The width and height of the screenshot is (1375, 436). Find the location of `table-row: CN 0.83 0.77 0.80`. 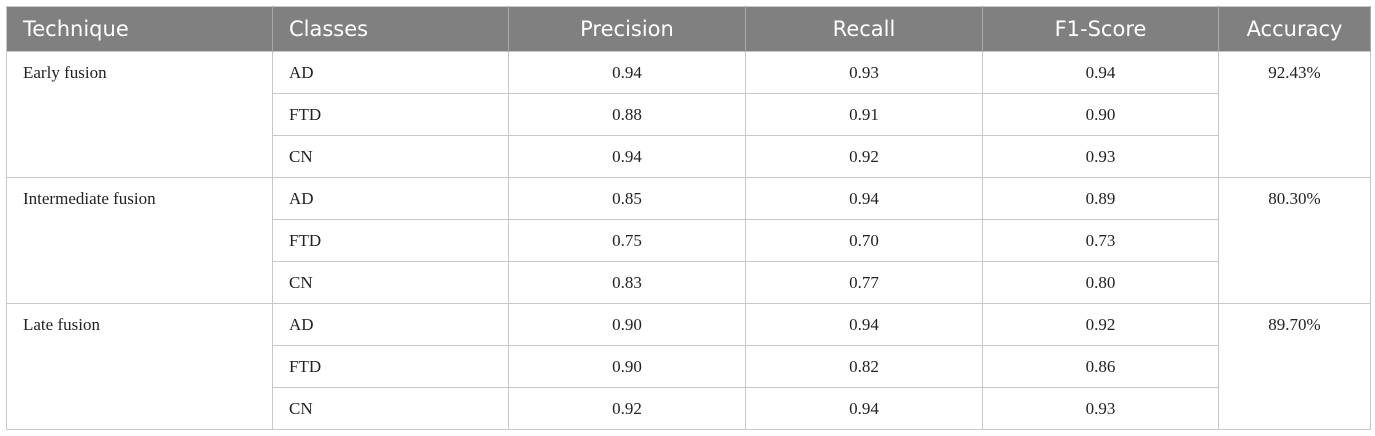

table-row: CN 0.83 0.77 0.80 is located at coordinates (689, 282).